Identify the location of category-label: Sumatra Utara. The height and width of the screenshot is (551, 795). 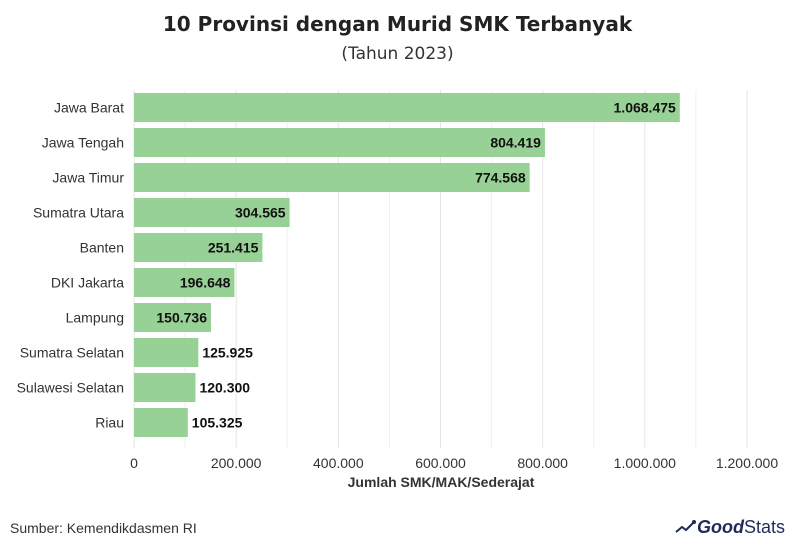
(78, 213).